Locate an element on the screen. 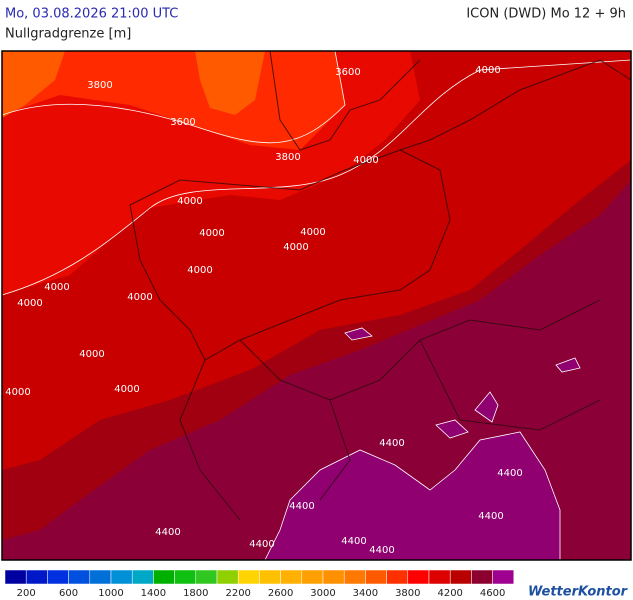 Image resolution: width=633 pixels, height=600 pixels. legend-label: 4200 is located at coordinates (449, 593).